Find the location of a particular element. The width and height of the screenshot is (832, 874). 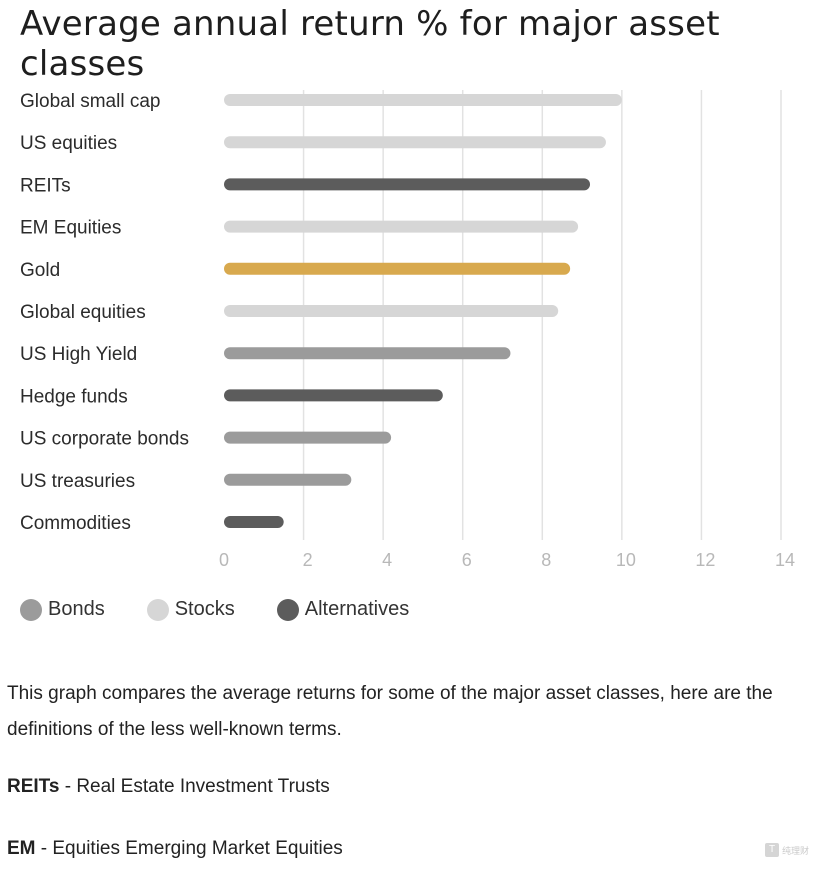

category-label: REITs is located at coordinates (45, 185).